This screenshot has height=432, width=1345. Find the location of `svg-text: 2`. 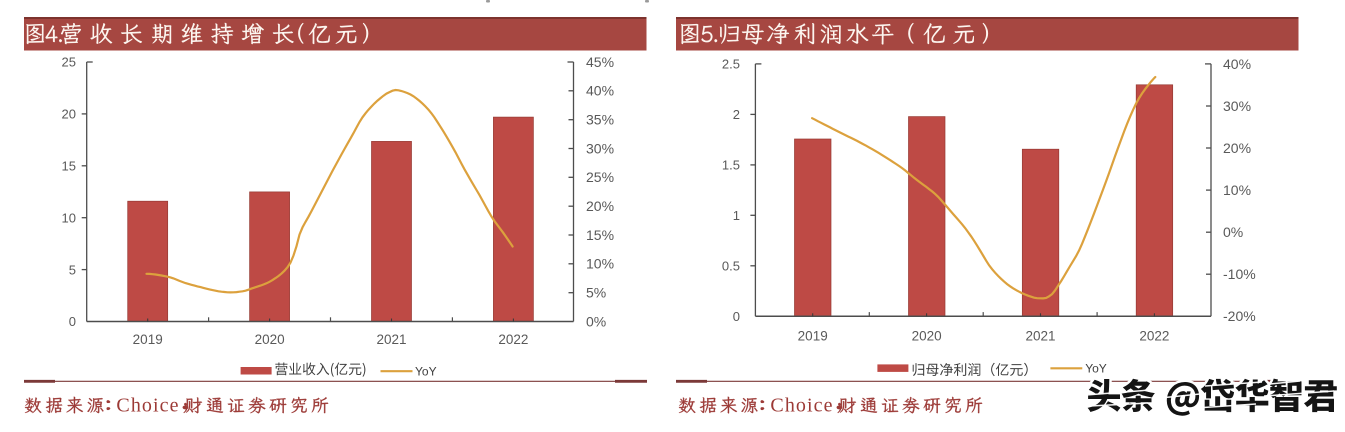

svg-text: 2 is located at coordinates (736, 114).